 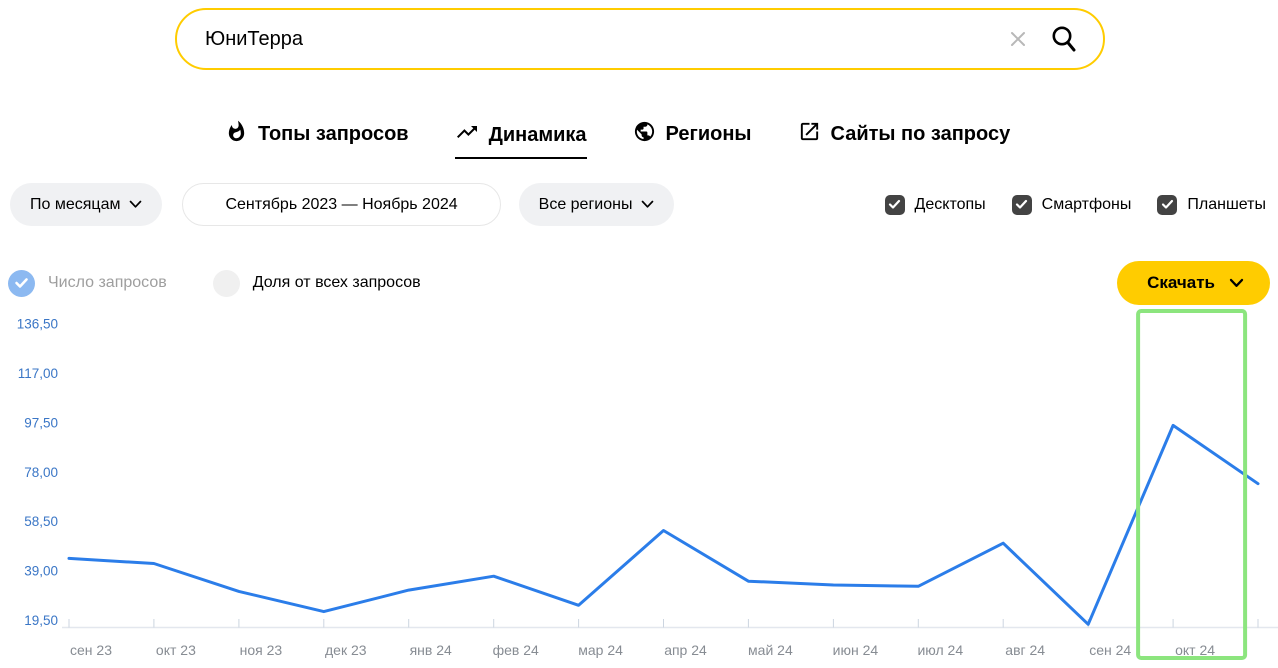 I want to click on checkbox-tablets: Планшеты, so click(x=1211, y=204).